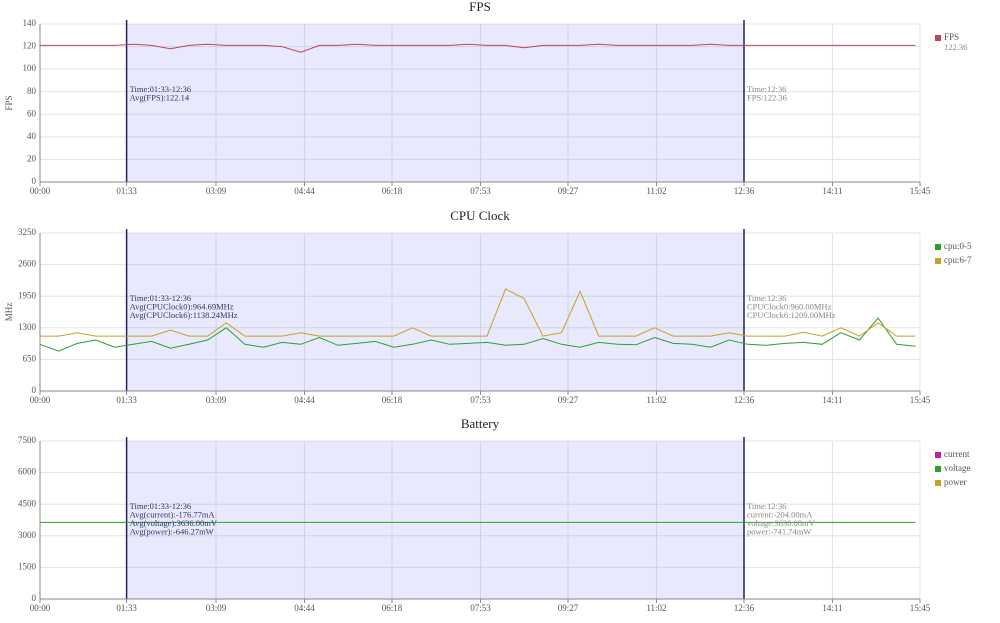 This screenshot has height=623, width=1000. Describe the element at coordinates (30, 358) in the screenshot. I see `y-tick-label: 650` at that location.